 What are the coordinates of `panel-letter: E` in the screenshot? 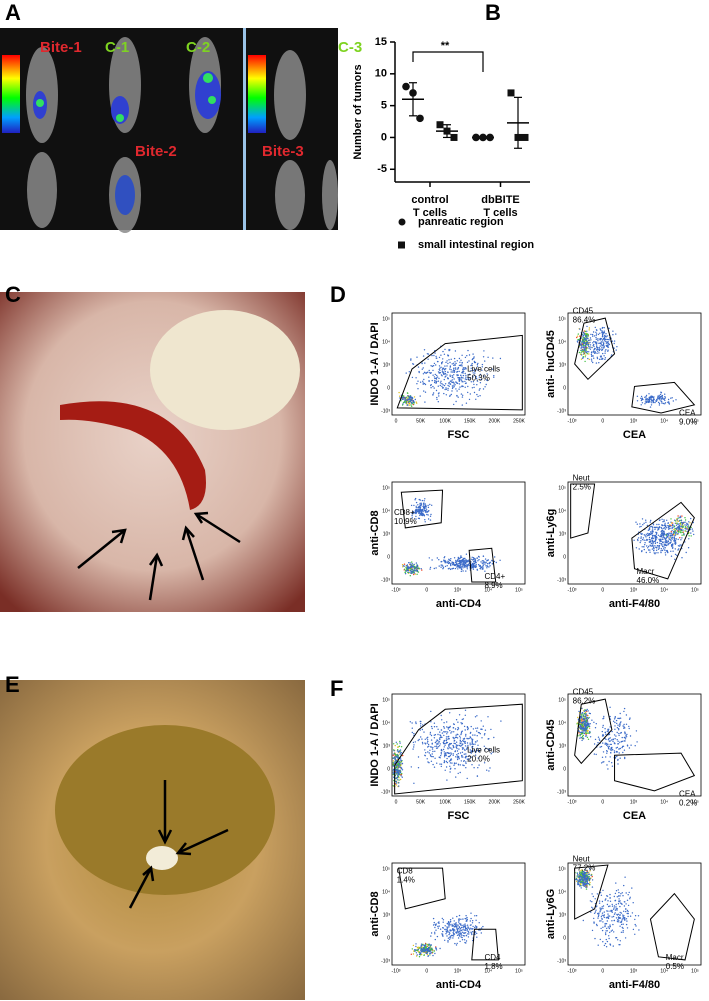 It's located at (12, 684).